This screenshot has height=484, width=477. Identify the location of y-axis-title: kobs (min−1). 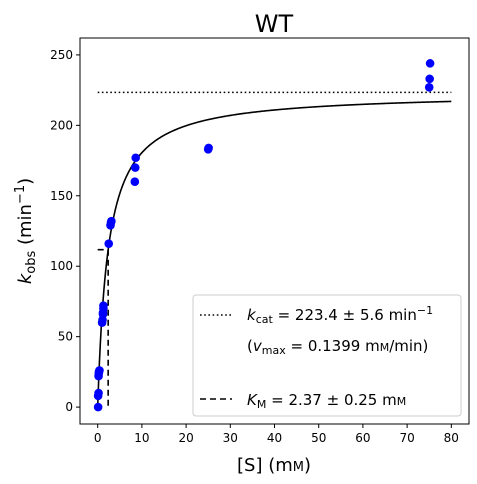
(26, 231).